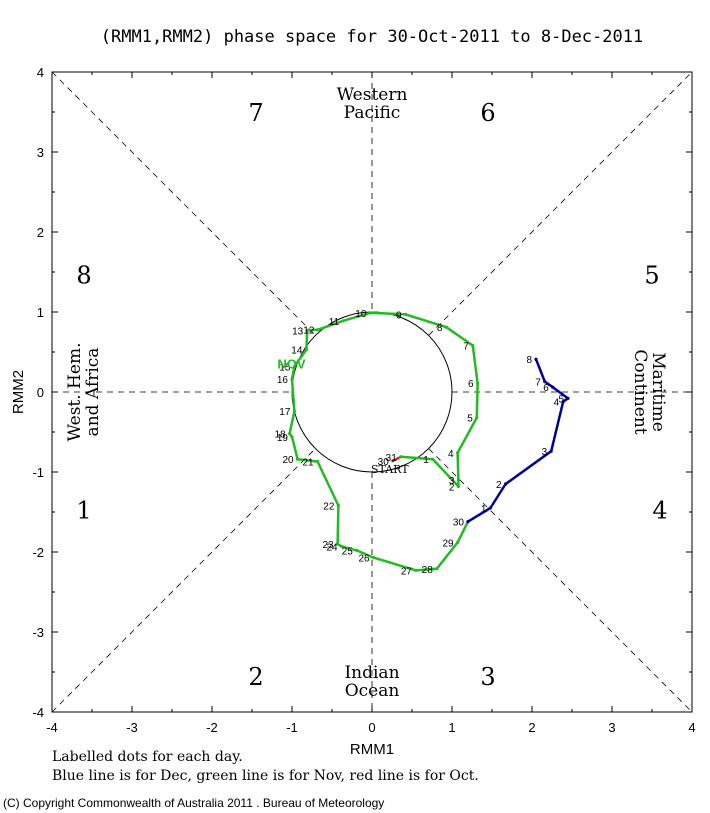  What do you see at coordinates (285, 412) in the screenshot?
I see `day-label: 17` at bounding box center [285, 412].